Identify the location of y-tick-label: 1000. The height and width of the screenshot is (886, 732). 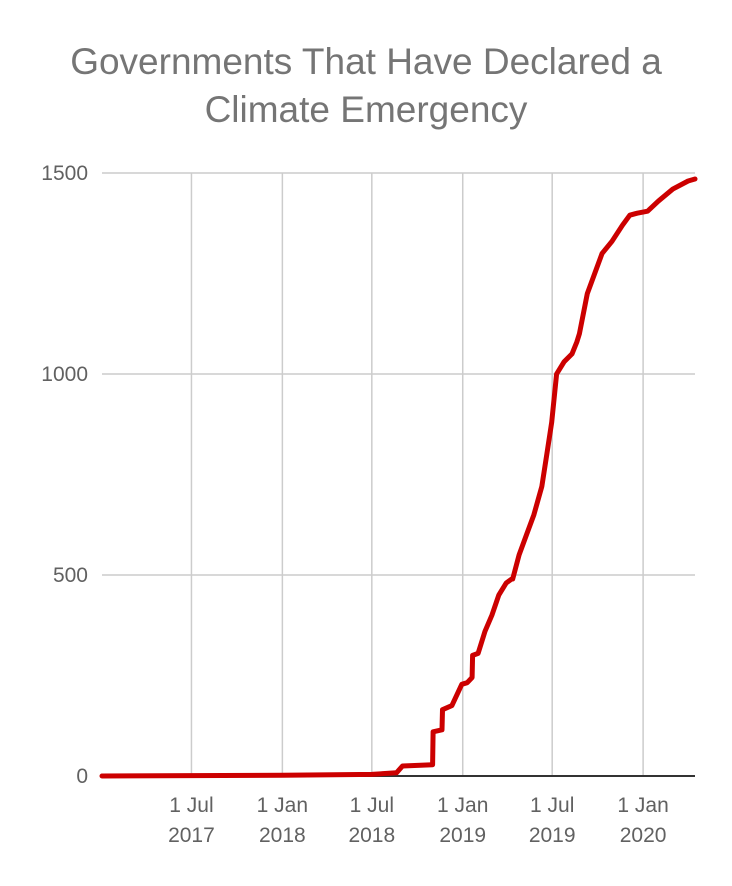
(64, 374).